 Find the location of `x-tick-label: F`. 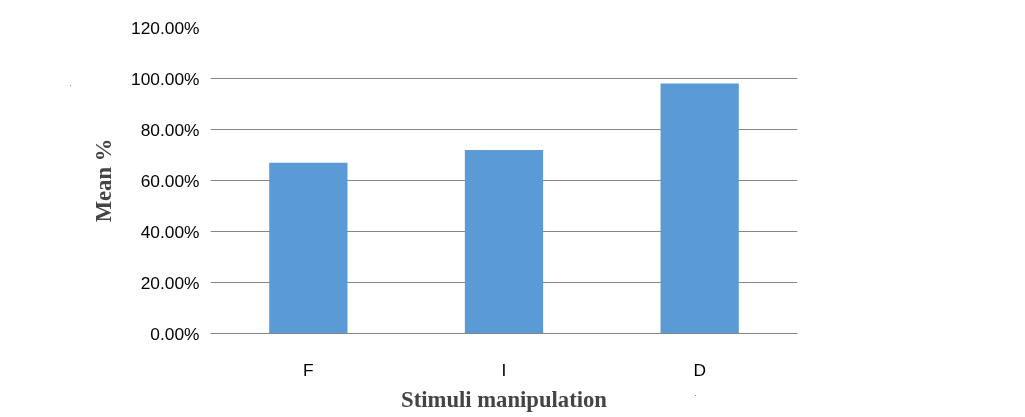

x-tick-label: F is located at coordinates (308, 369).